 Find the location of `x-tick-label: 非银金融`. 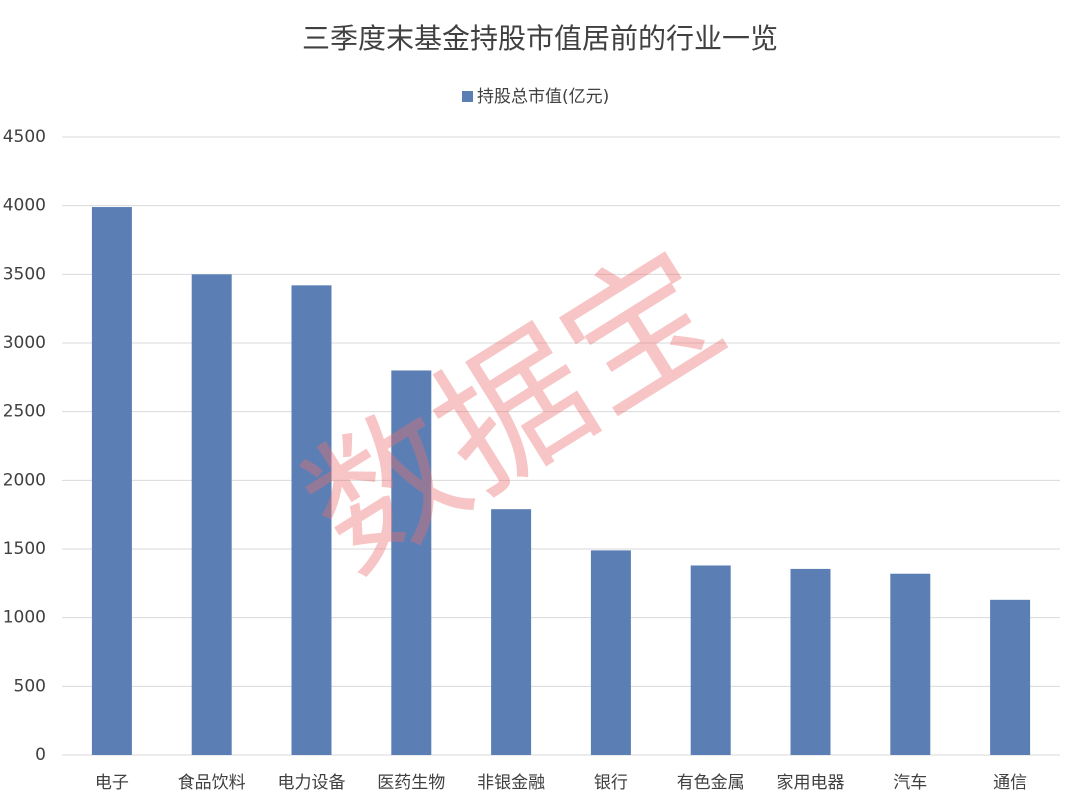

x-tick-label: 非银金融 is located at coordinates (511, 783).